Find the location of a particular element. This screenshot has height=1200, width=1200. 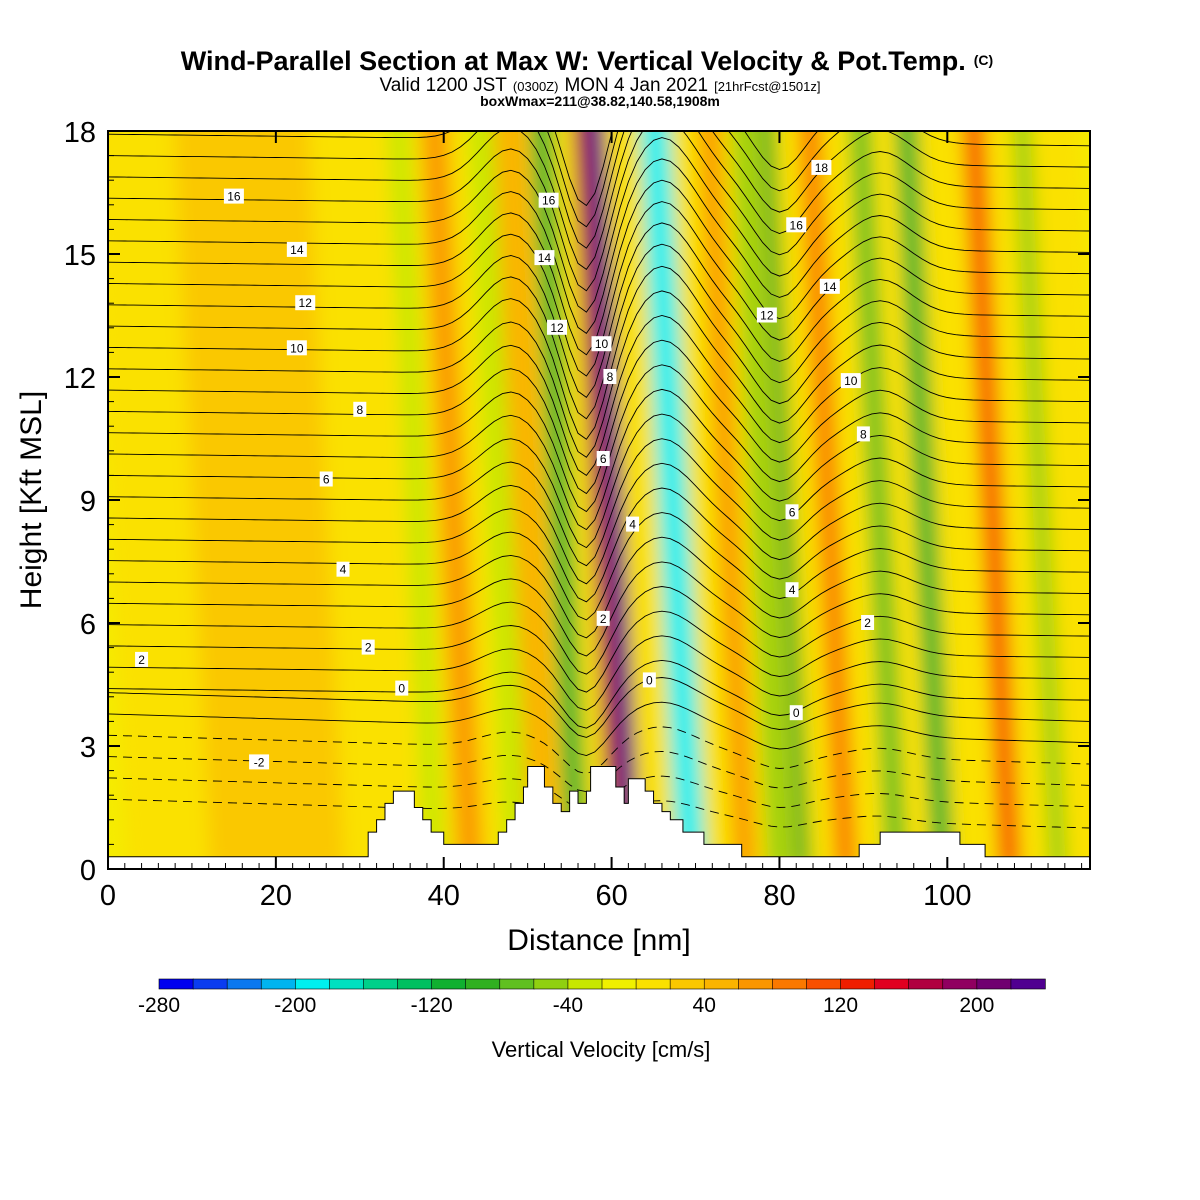

box-wmax-info: boxWmax=211@38.82,140.58,1908m is located at coordinates (600, 101).